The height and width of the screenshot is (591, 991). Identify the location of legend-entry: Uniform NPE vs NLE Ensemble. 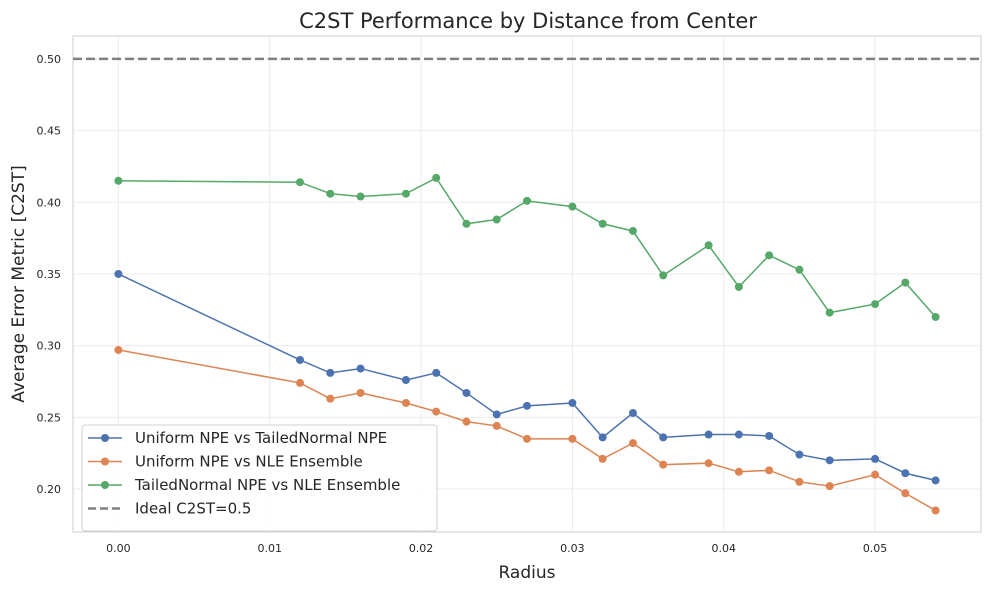
(225, 462).